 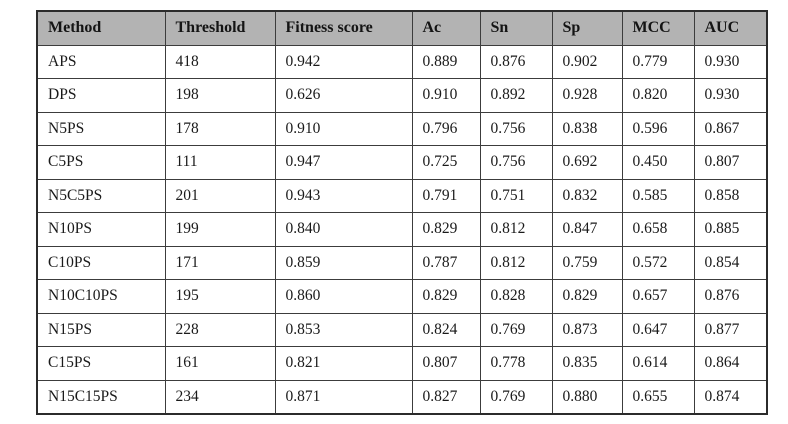 I want to click on value-cell: 0.885, so click(x=730, y=229).